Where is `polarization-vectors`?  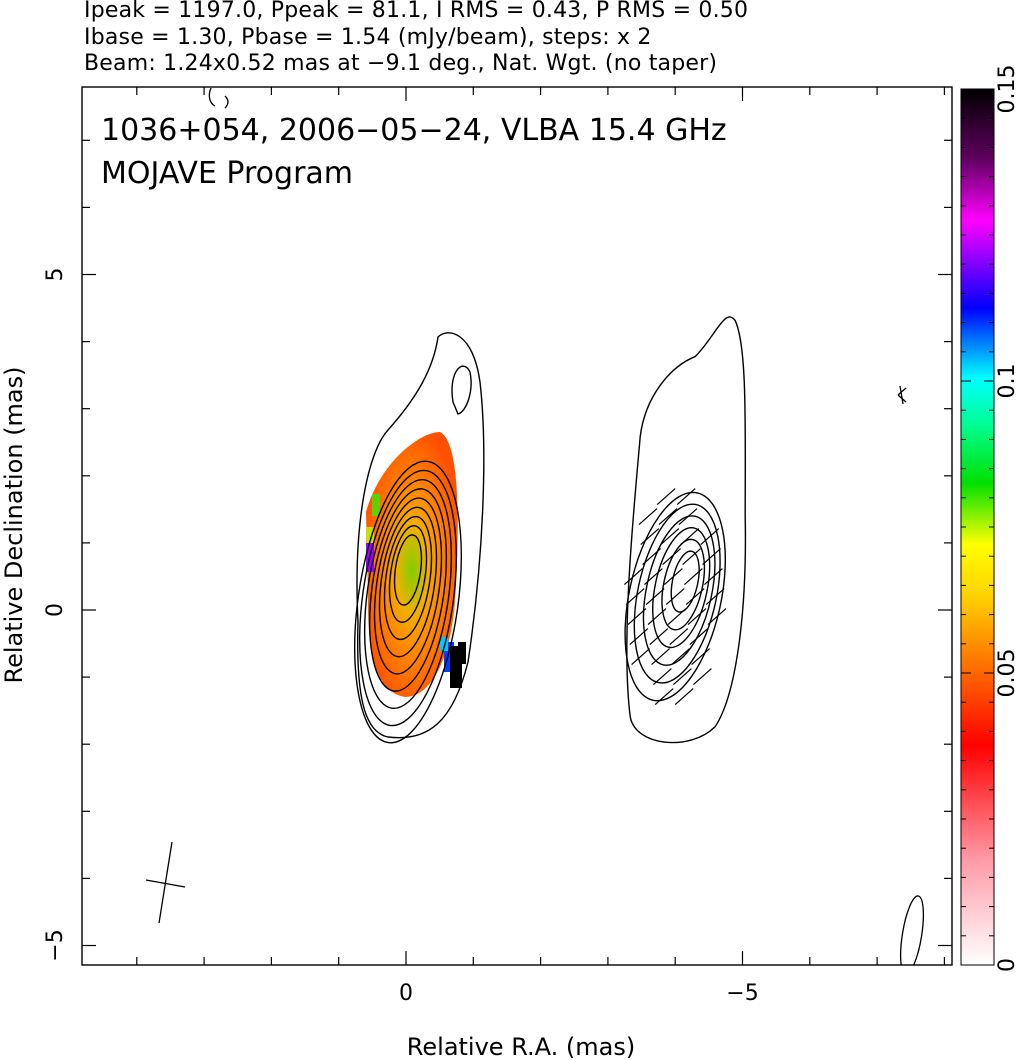
polarization-vectors is located at coordinates (675, 597).